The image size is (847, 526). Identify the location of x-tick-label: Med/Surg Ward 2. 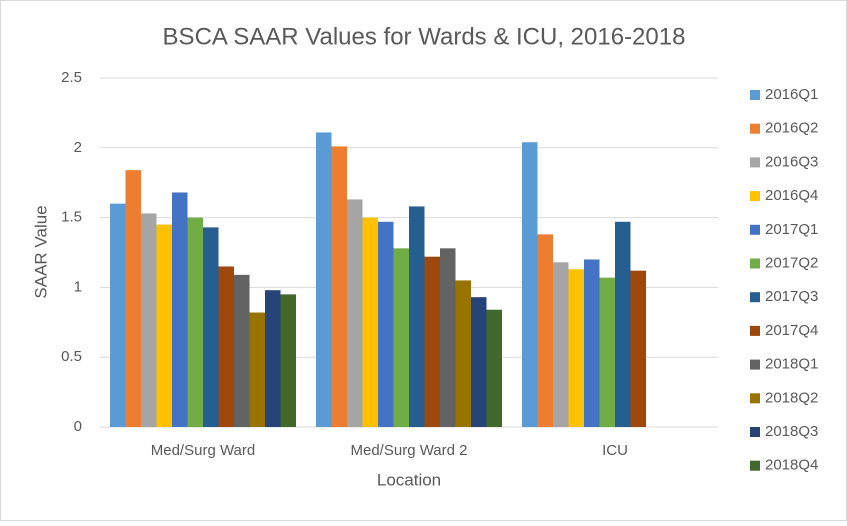
(409, 450).